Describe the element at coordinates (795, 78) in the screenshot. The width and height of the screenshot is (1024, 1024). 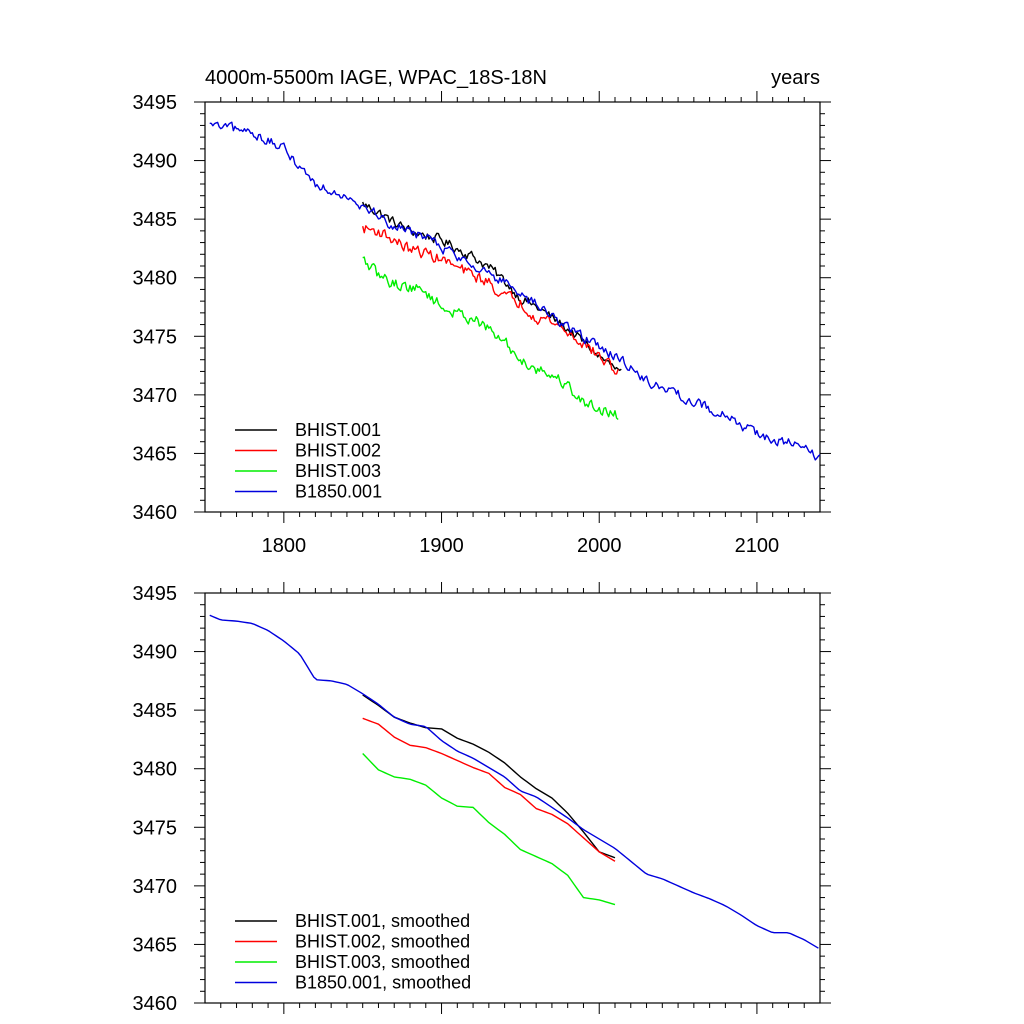
I see `top-units-label: years` at that location.